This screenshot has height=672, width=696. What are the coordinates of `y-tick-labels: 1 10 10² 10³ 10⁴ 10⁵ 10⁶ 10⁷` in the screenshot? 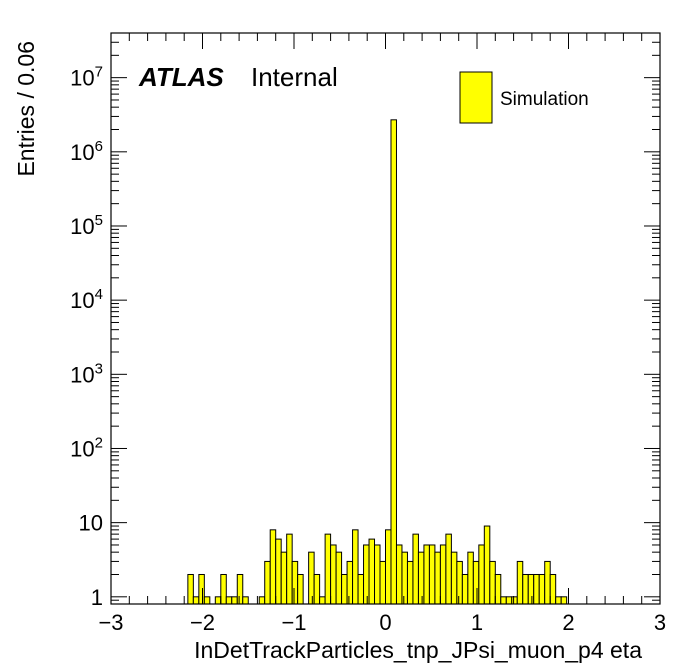 It's located at (86, 337).